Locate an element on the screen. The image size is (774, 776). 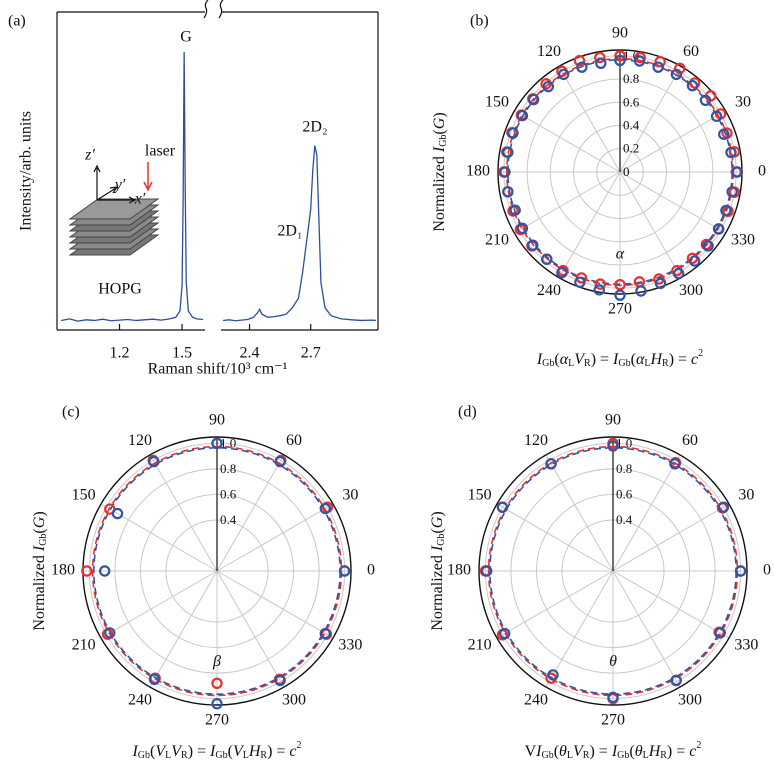
angle-tick-label: 270 is located at coordinates (613, 720).